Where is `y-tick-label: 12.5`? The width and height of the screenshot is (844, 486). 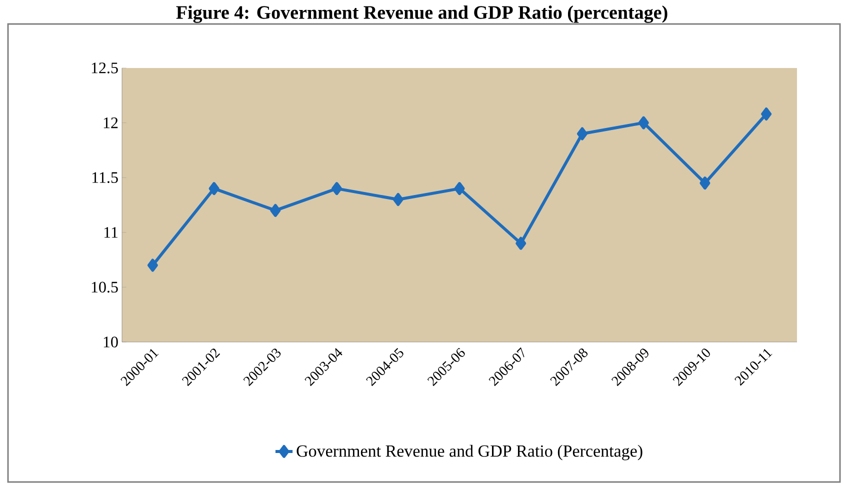
y-tick-label: 12.5 is located at coordinates (105, 68).